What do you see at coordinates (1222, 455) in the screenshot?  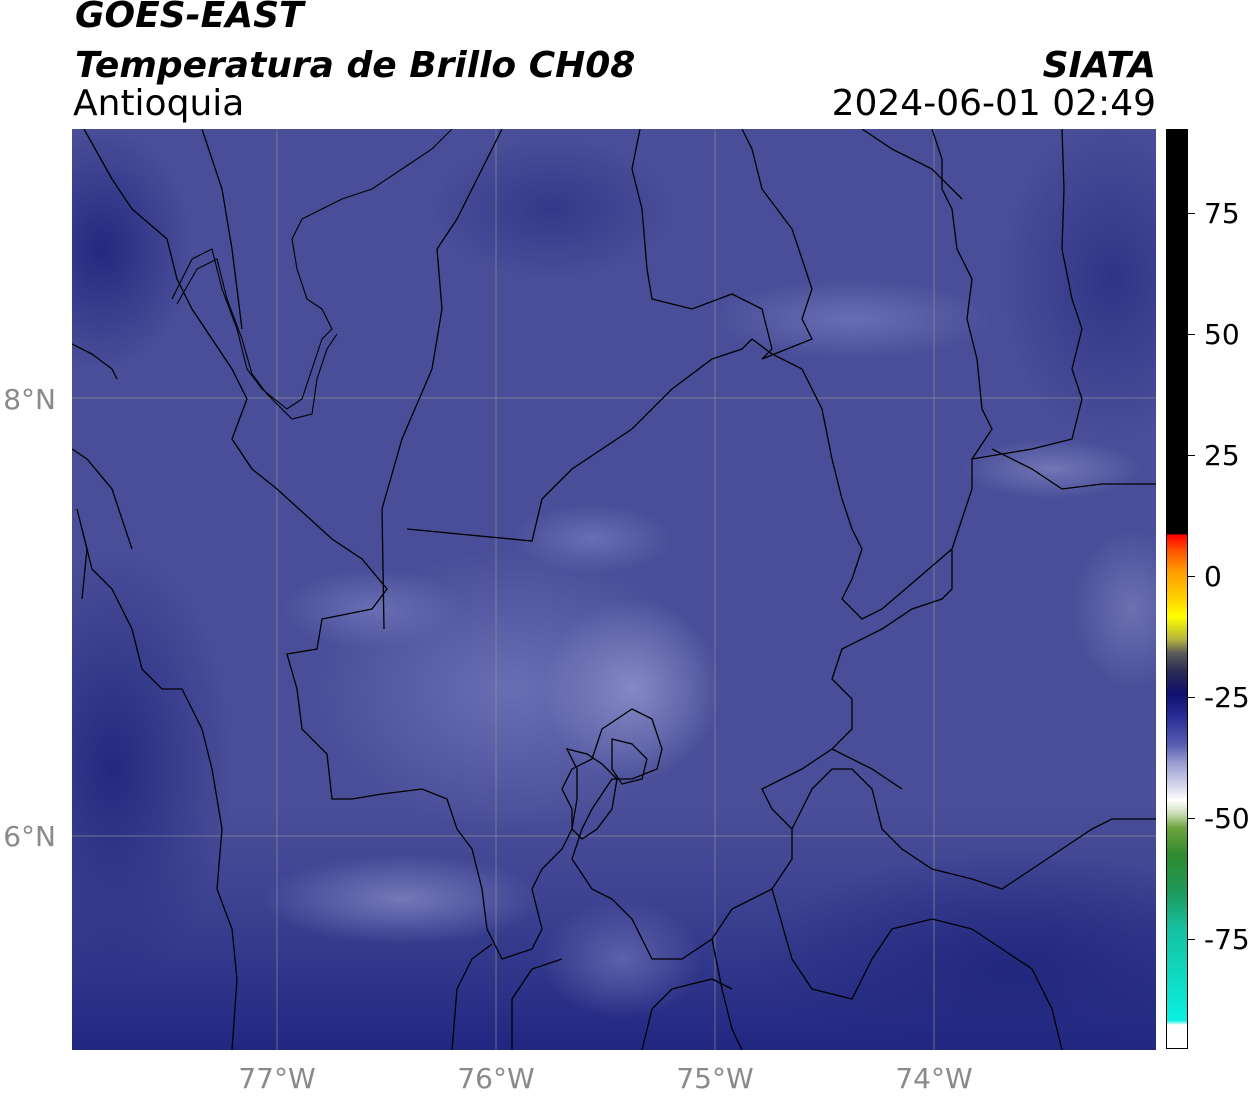 I see `colorbar-label-25: 25` at bounding box center [1222, 455].